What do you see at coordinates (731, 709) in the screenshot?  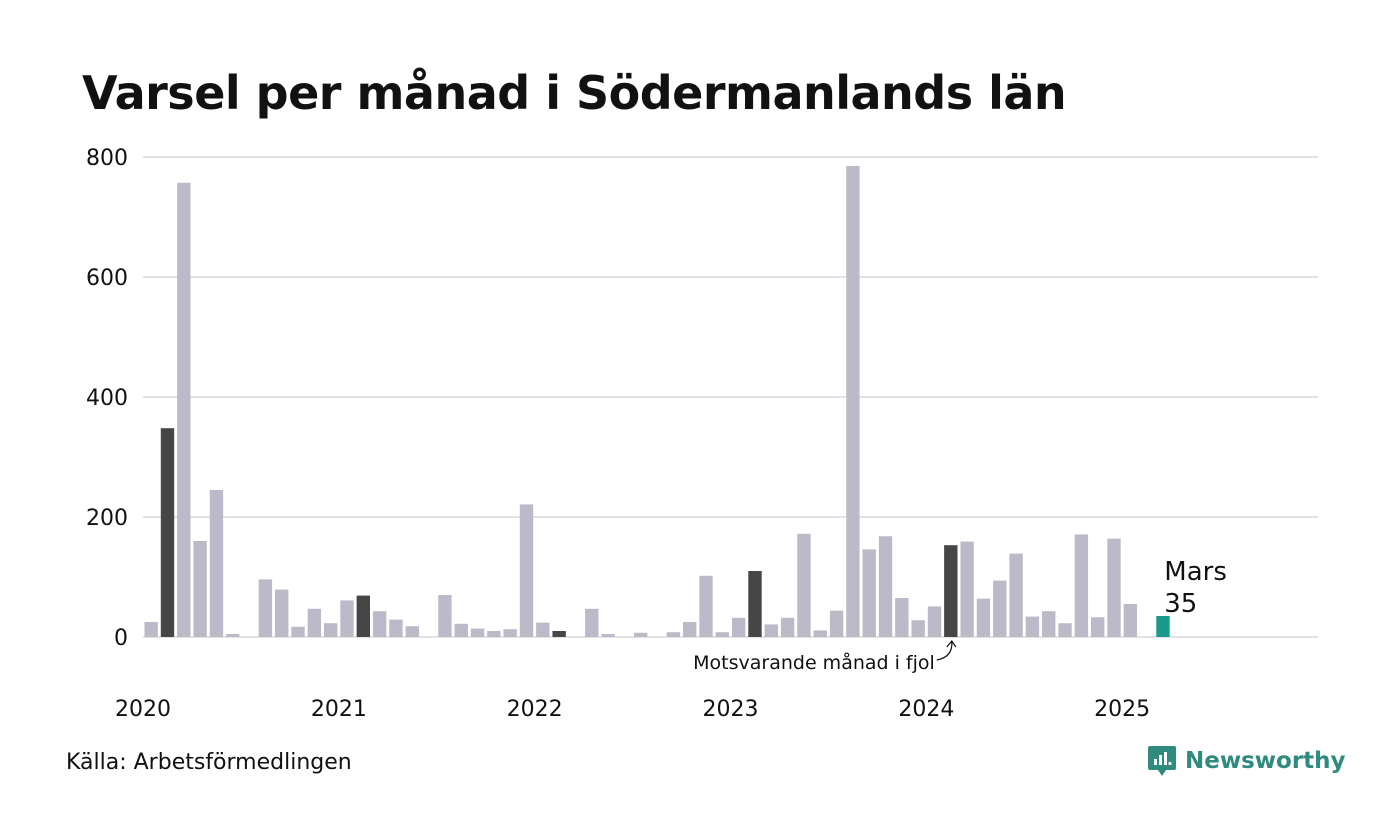 I see `x-tick-label: 2023` at bounding box center [731, 709].